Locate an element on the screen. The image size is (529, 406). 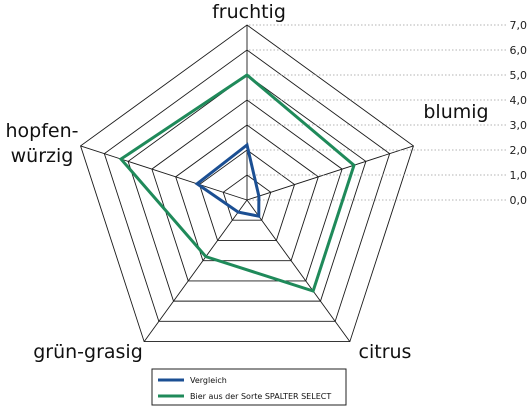
axis-label-0: fruchtig is located at coordinates (249, 12).